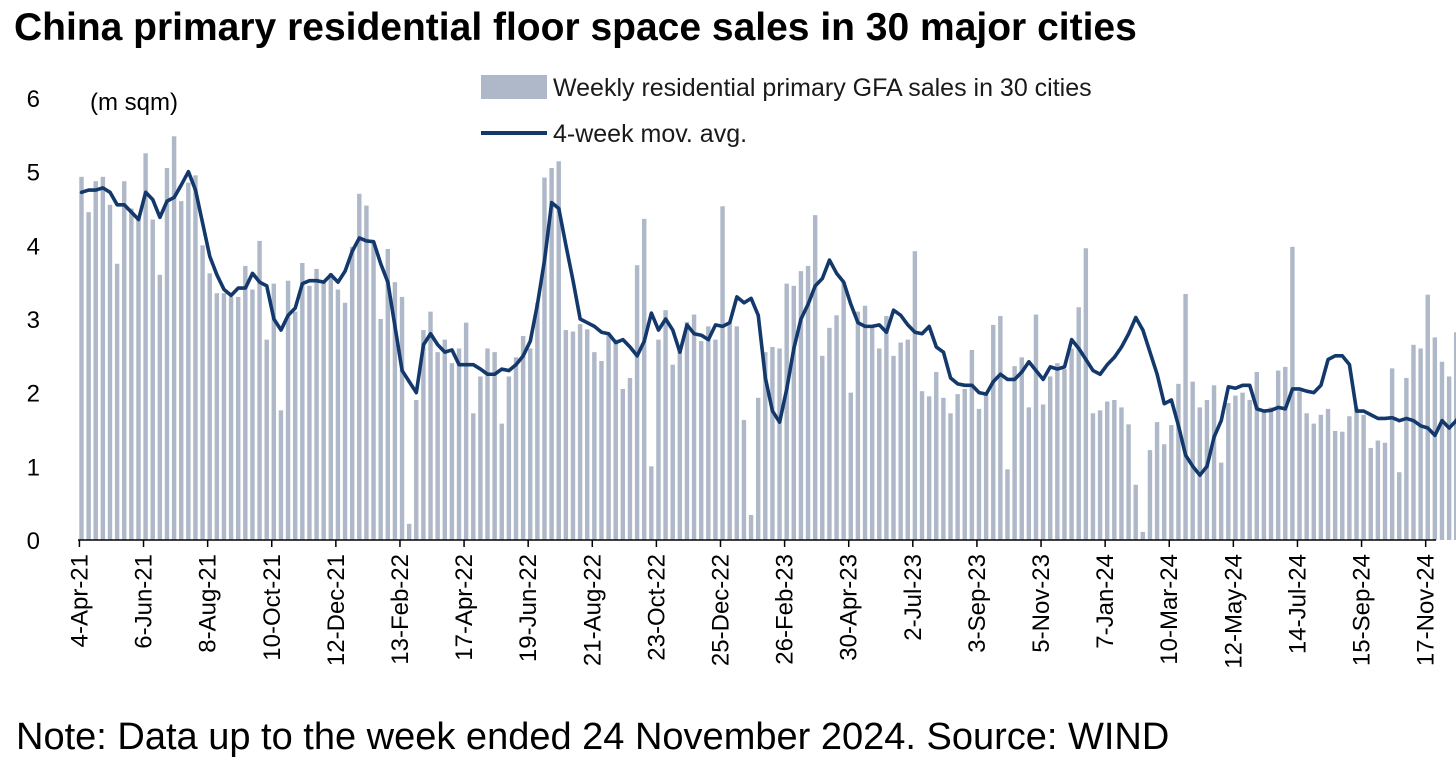  Describe the element at coordinates (1362, 610) in the screenshot. I see `x-tick-label: 15-Sep-24` at that location.